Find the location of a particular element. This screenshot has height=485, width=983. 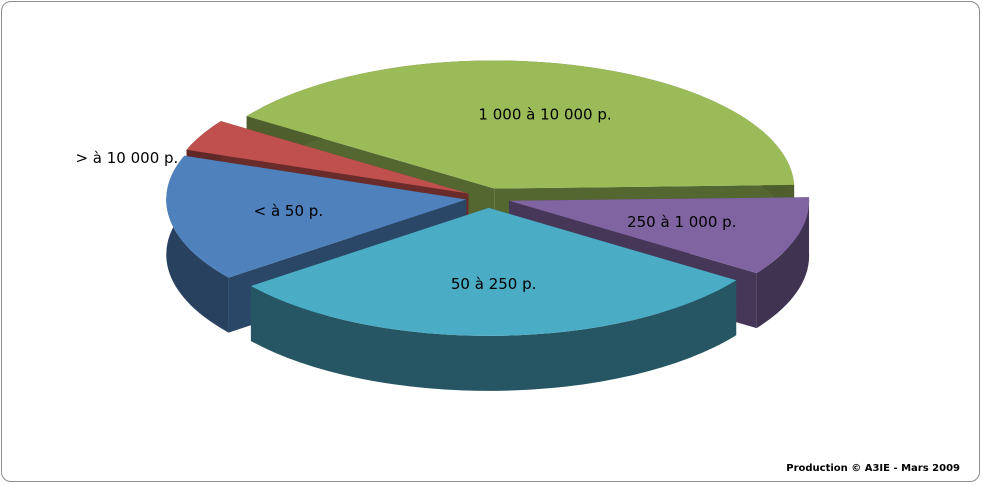

source-note: Production © A3IE - Mars 2009 is located at coordinates (873, 468).